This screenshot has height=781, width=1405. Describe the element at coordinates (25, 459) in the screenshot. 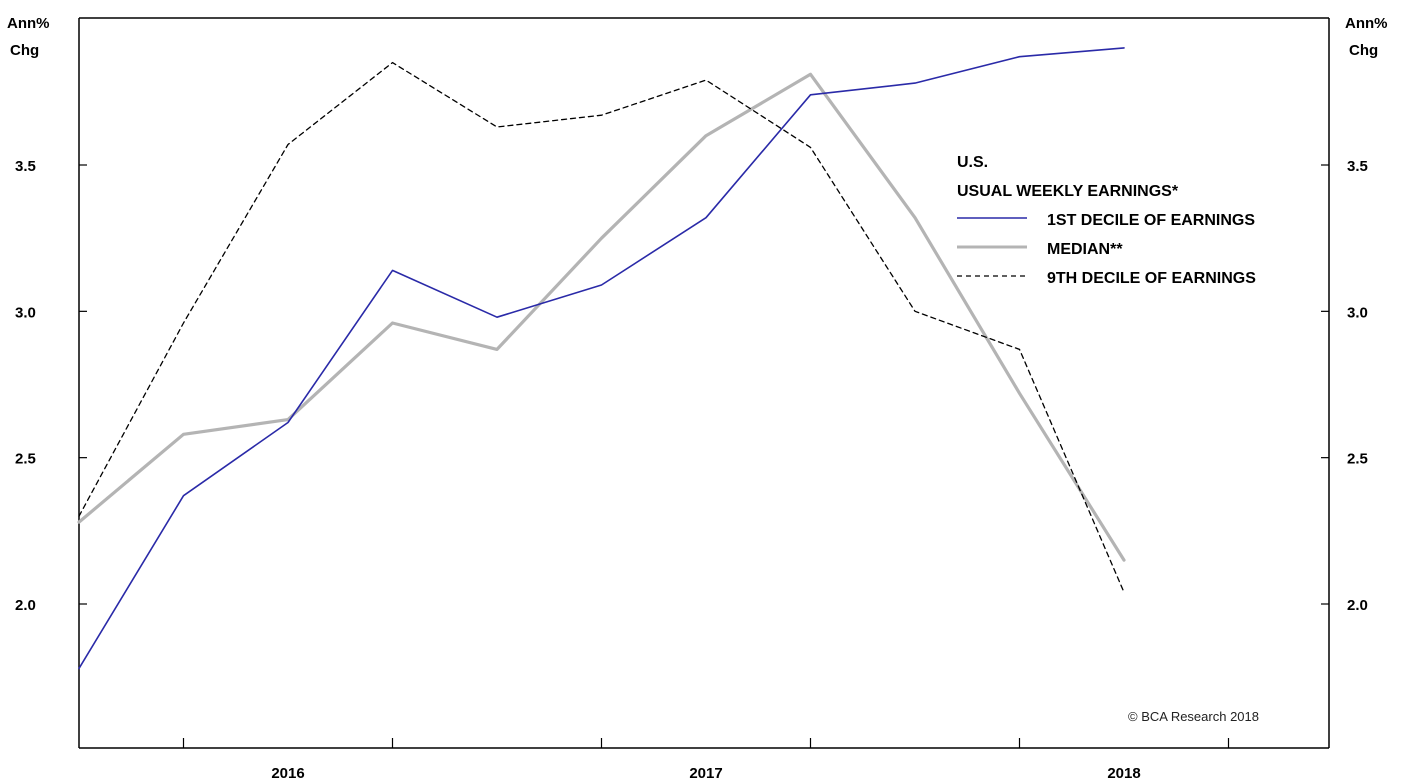

I see `y-tick-label-left: 2.5` at that location.